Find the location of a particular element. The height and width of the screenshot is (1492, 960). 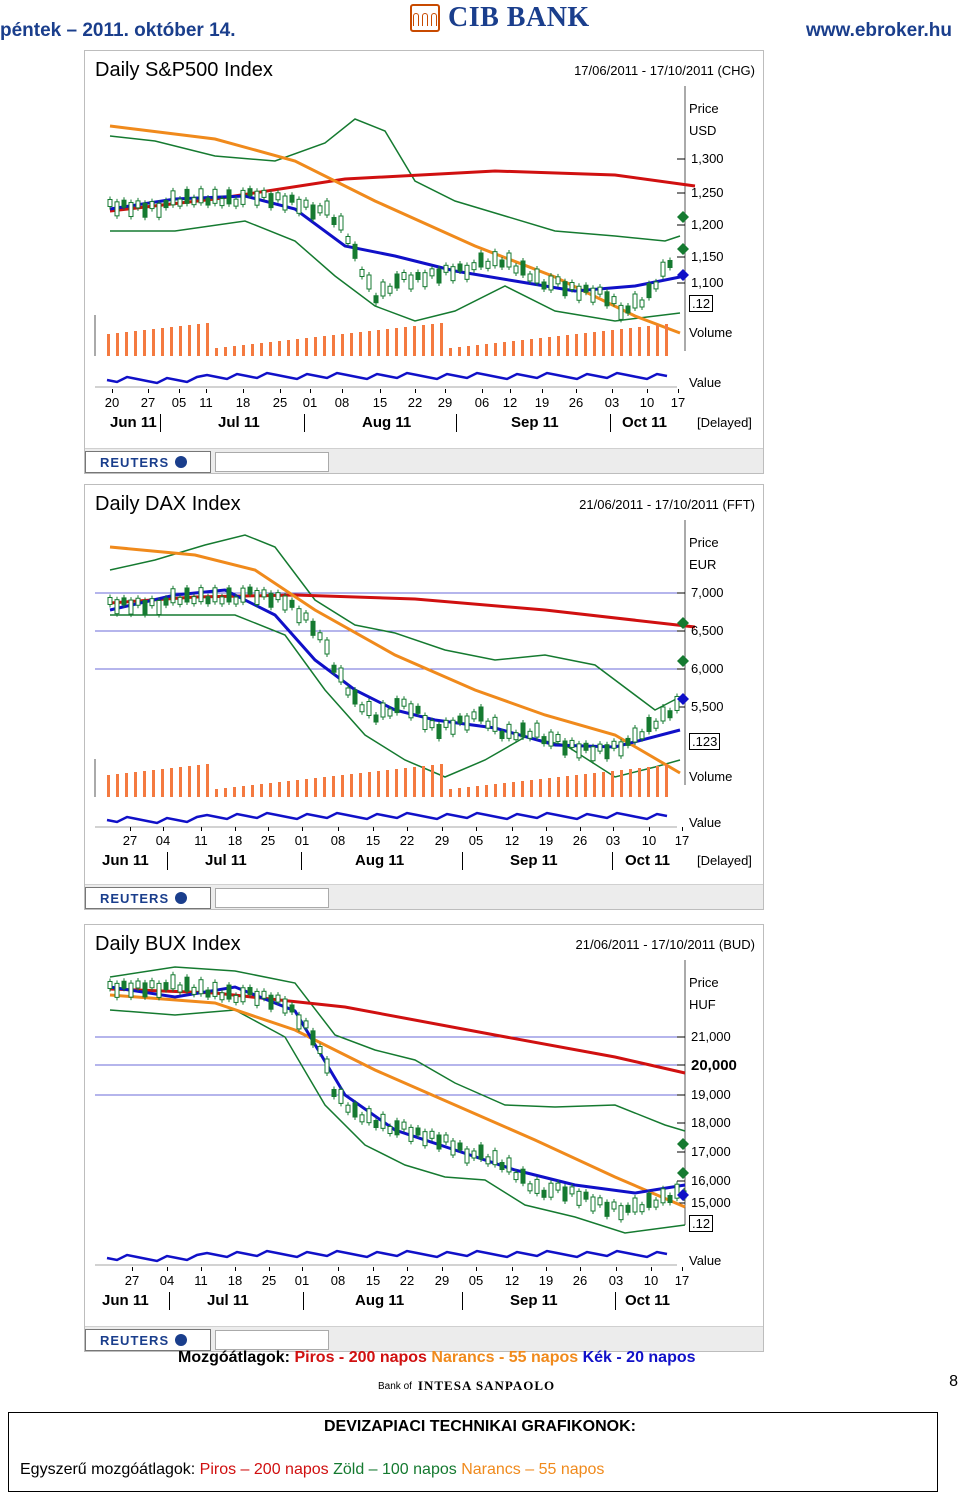

currency-label: HUF is located at coordinates (702, 1004).